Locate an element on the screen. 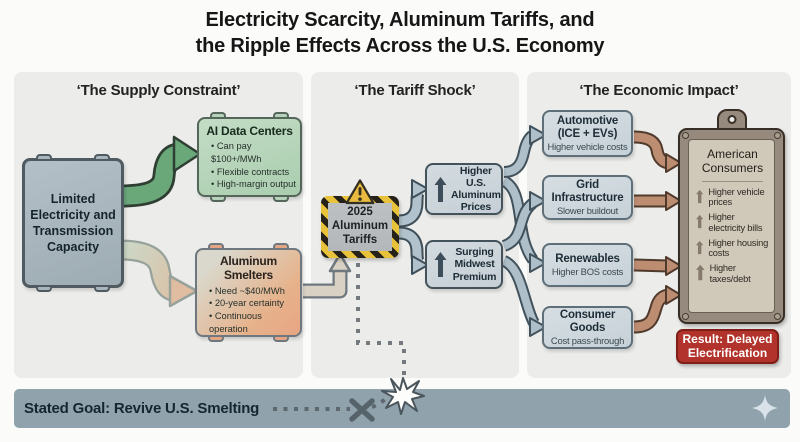 The height and width of the screenshot is (442, 800). arrow-capacity-to-ai is located at coordinates (160, 171).